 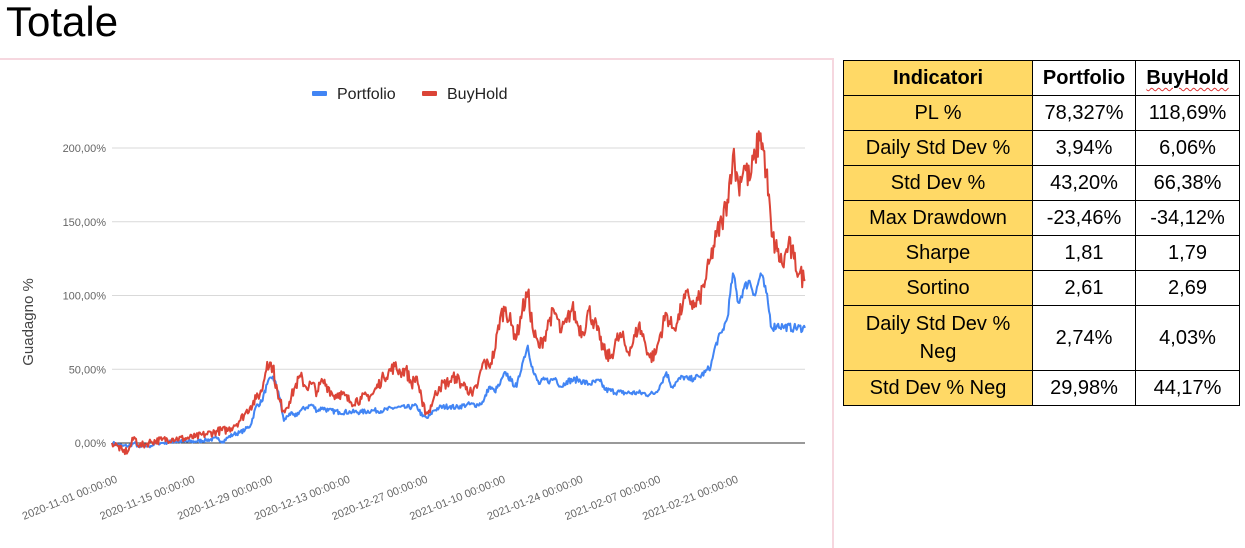 I want to click on header-buyhold-label: BuyHold, so click(x=1187, y=78).